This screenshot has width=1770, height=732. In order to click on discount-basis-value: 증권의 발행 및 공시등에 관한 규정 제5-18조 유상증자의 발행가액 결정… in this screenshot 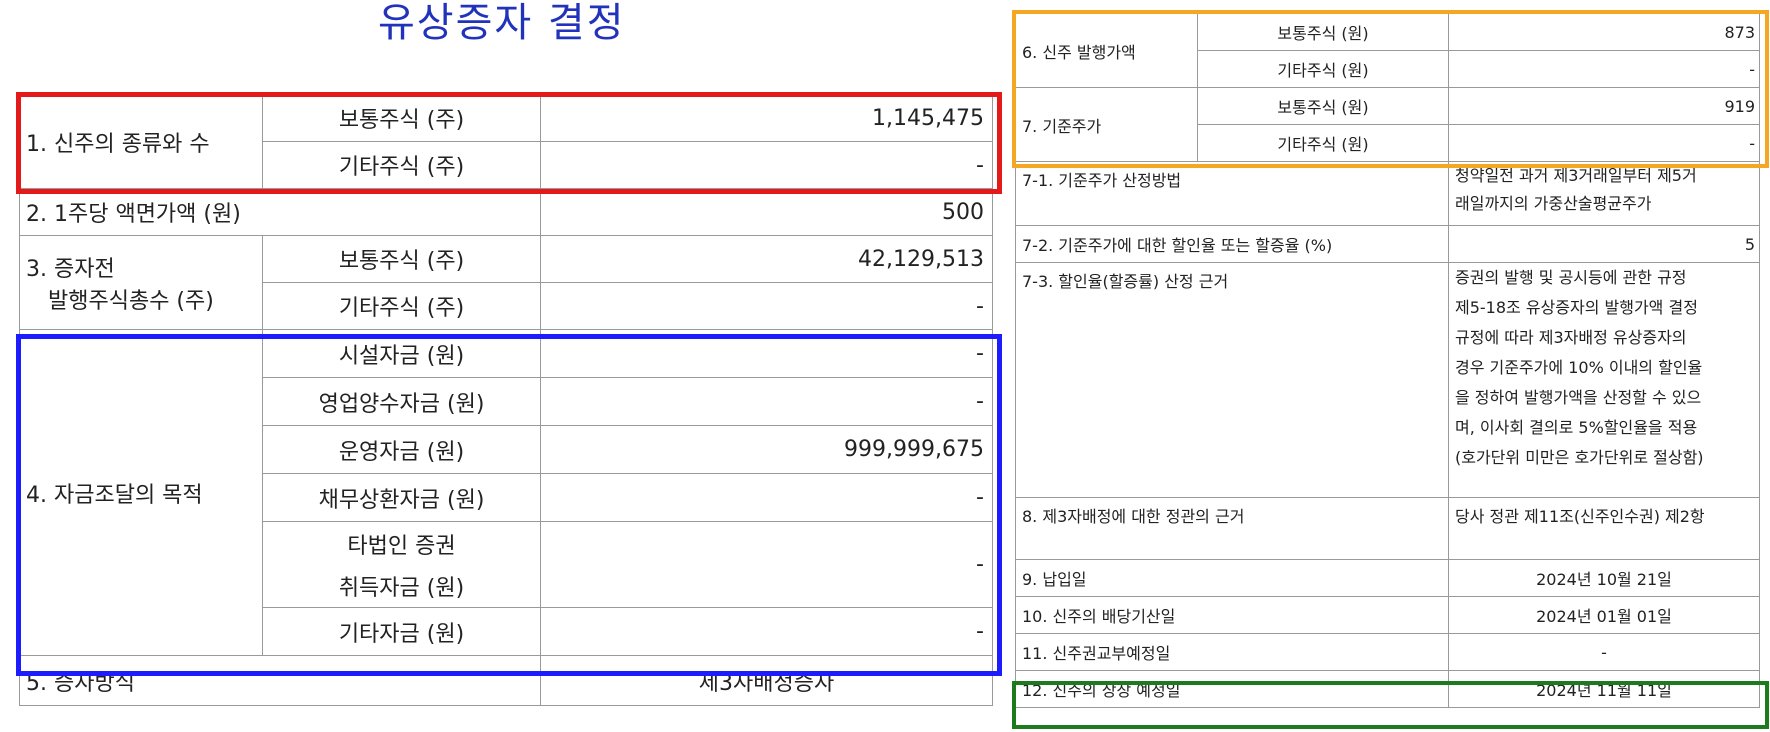, I will do `click(1604, 380)`.